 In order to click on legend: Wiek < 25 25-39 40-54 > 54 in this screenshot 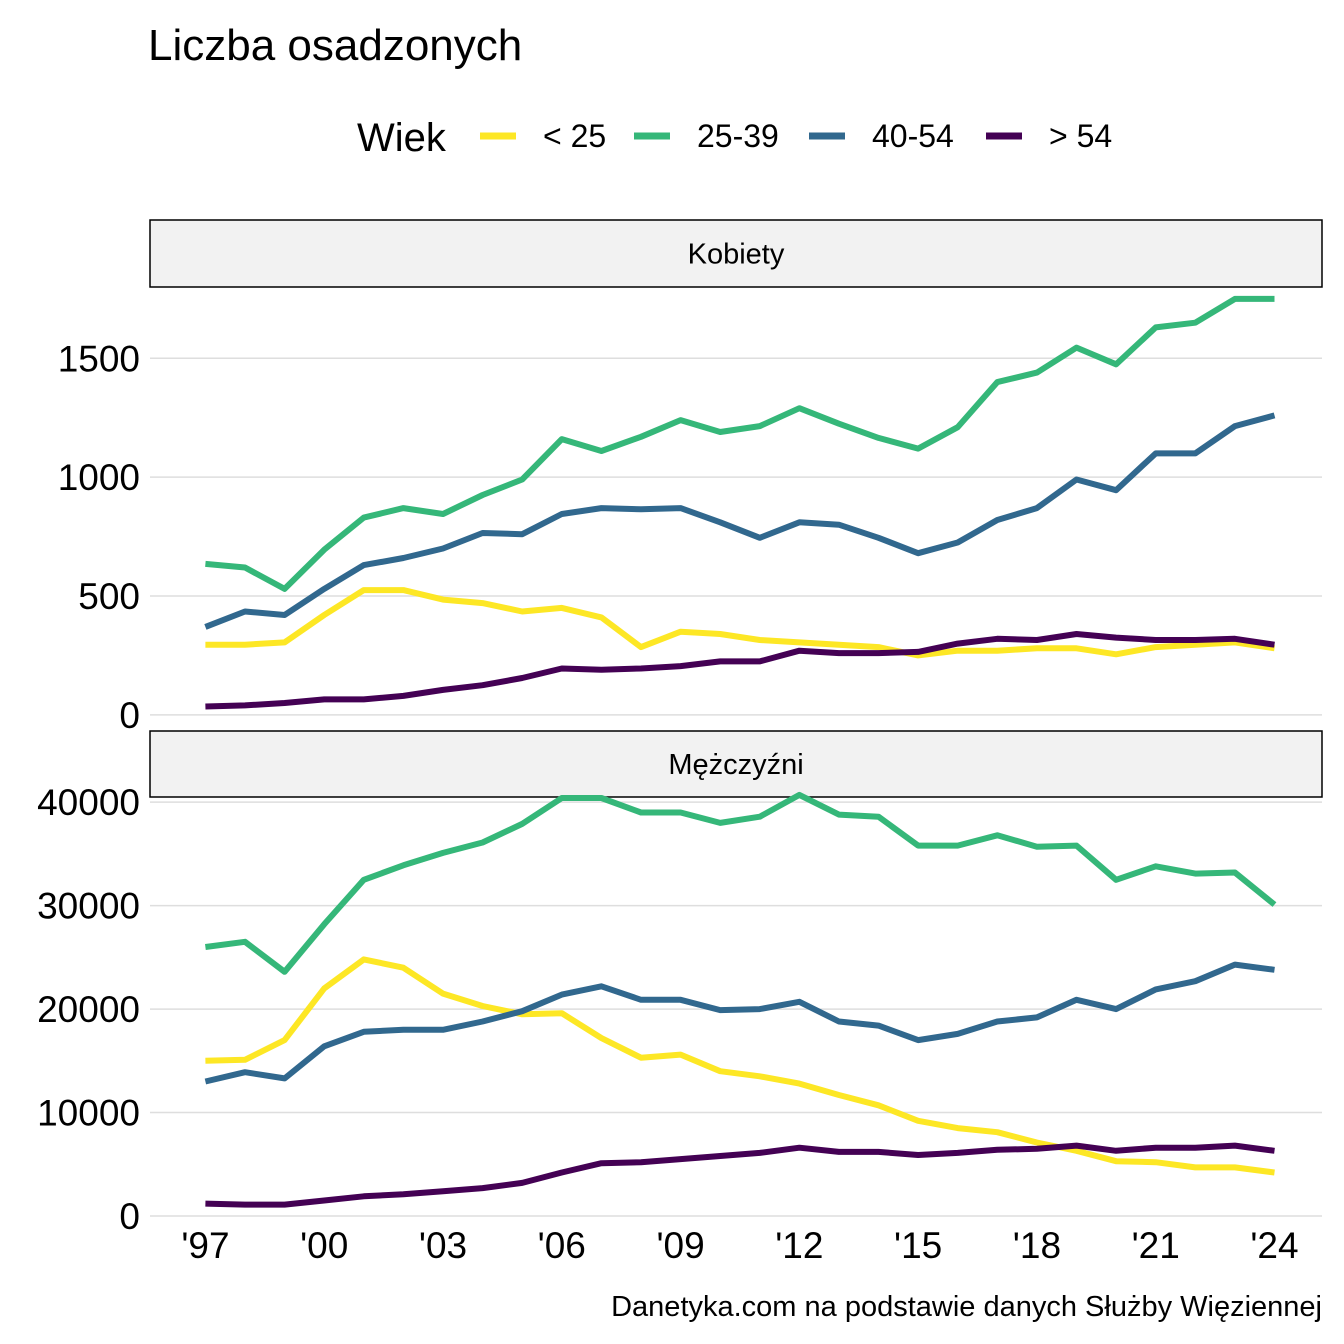, I will do `click(734, 138)`.